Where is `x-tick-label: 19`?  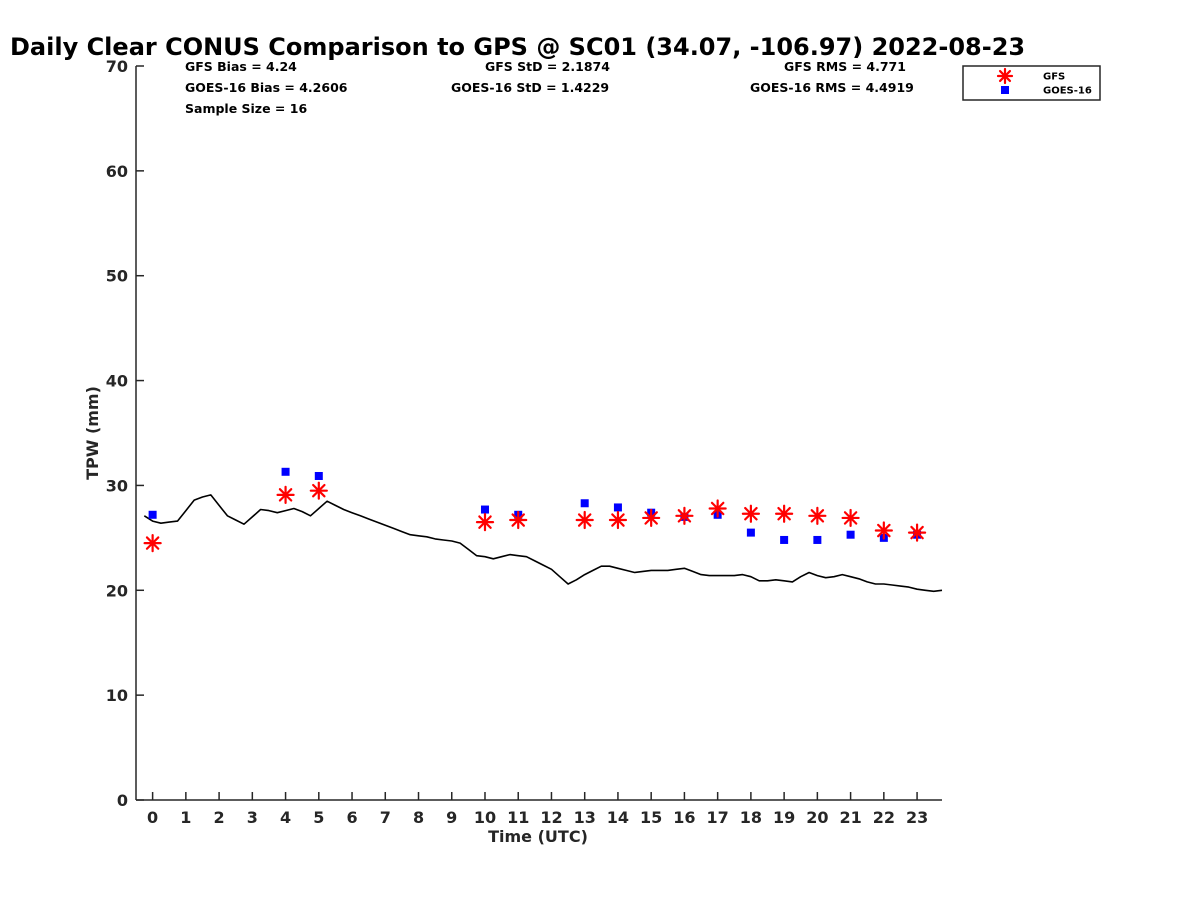 x-tick-label: 19 is located at coordinates (784, 817).